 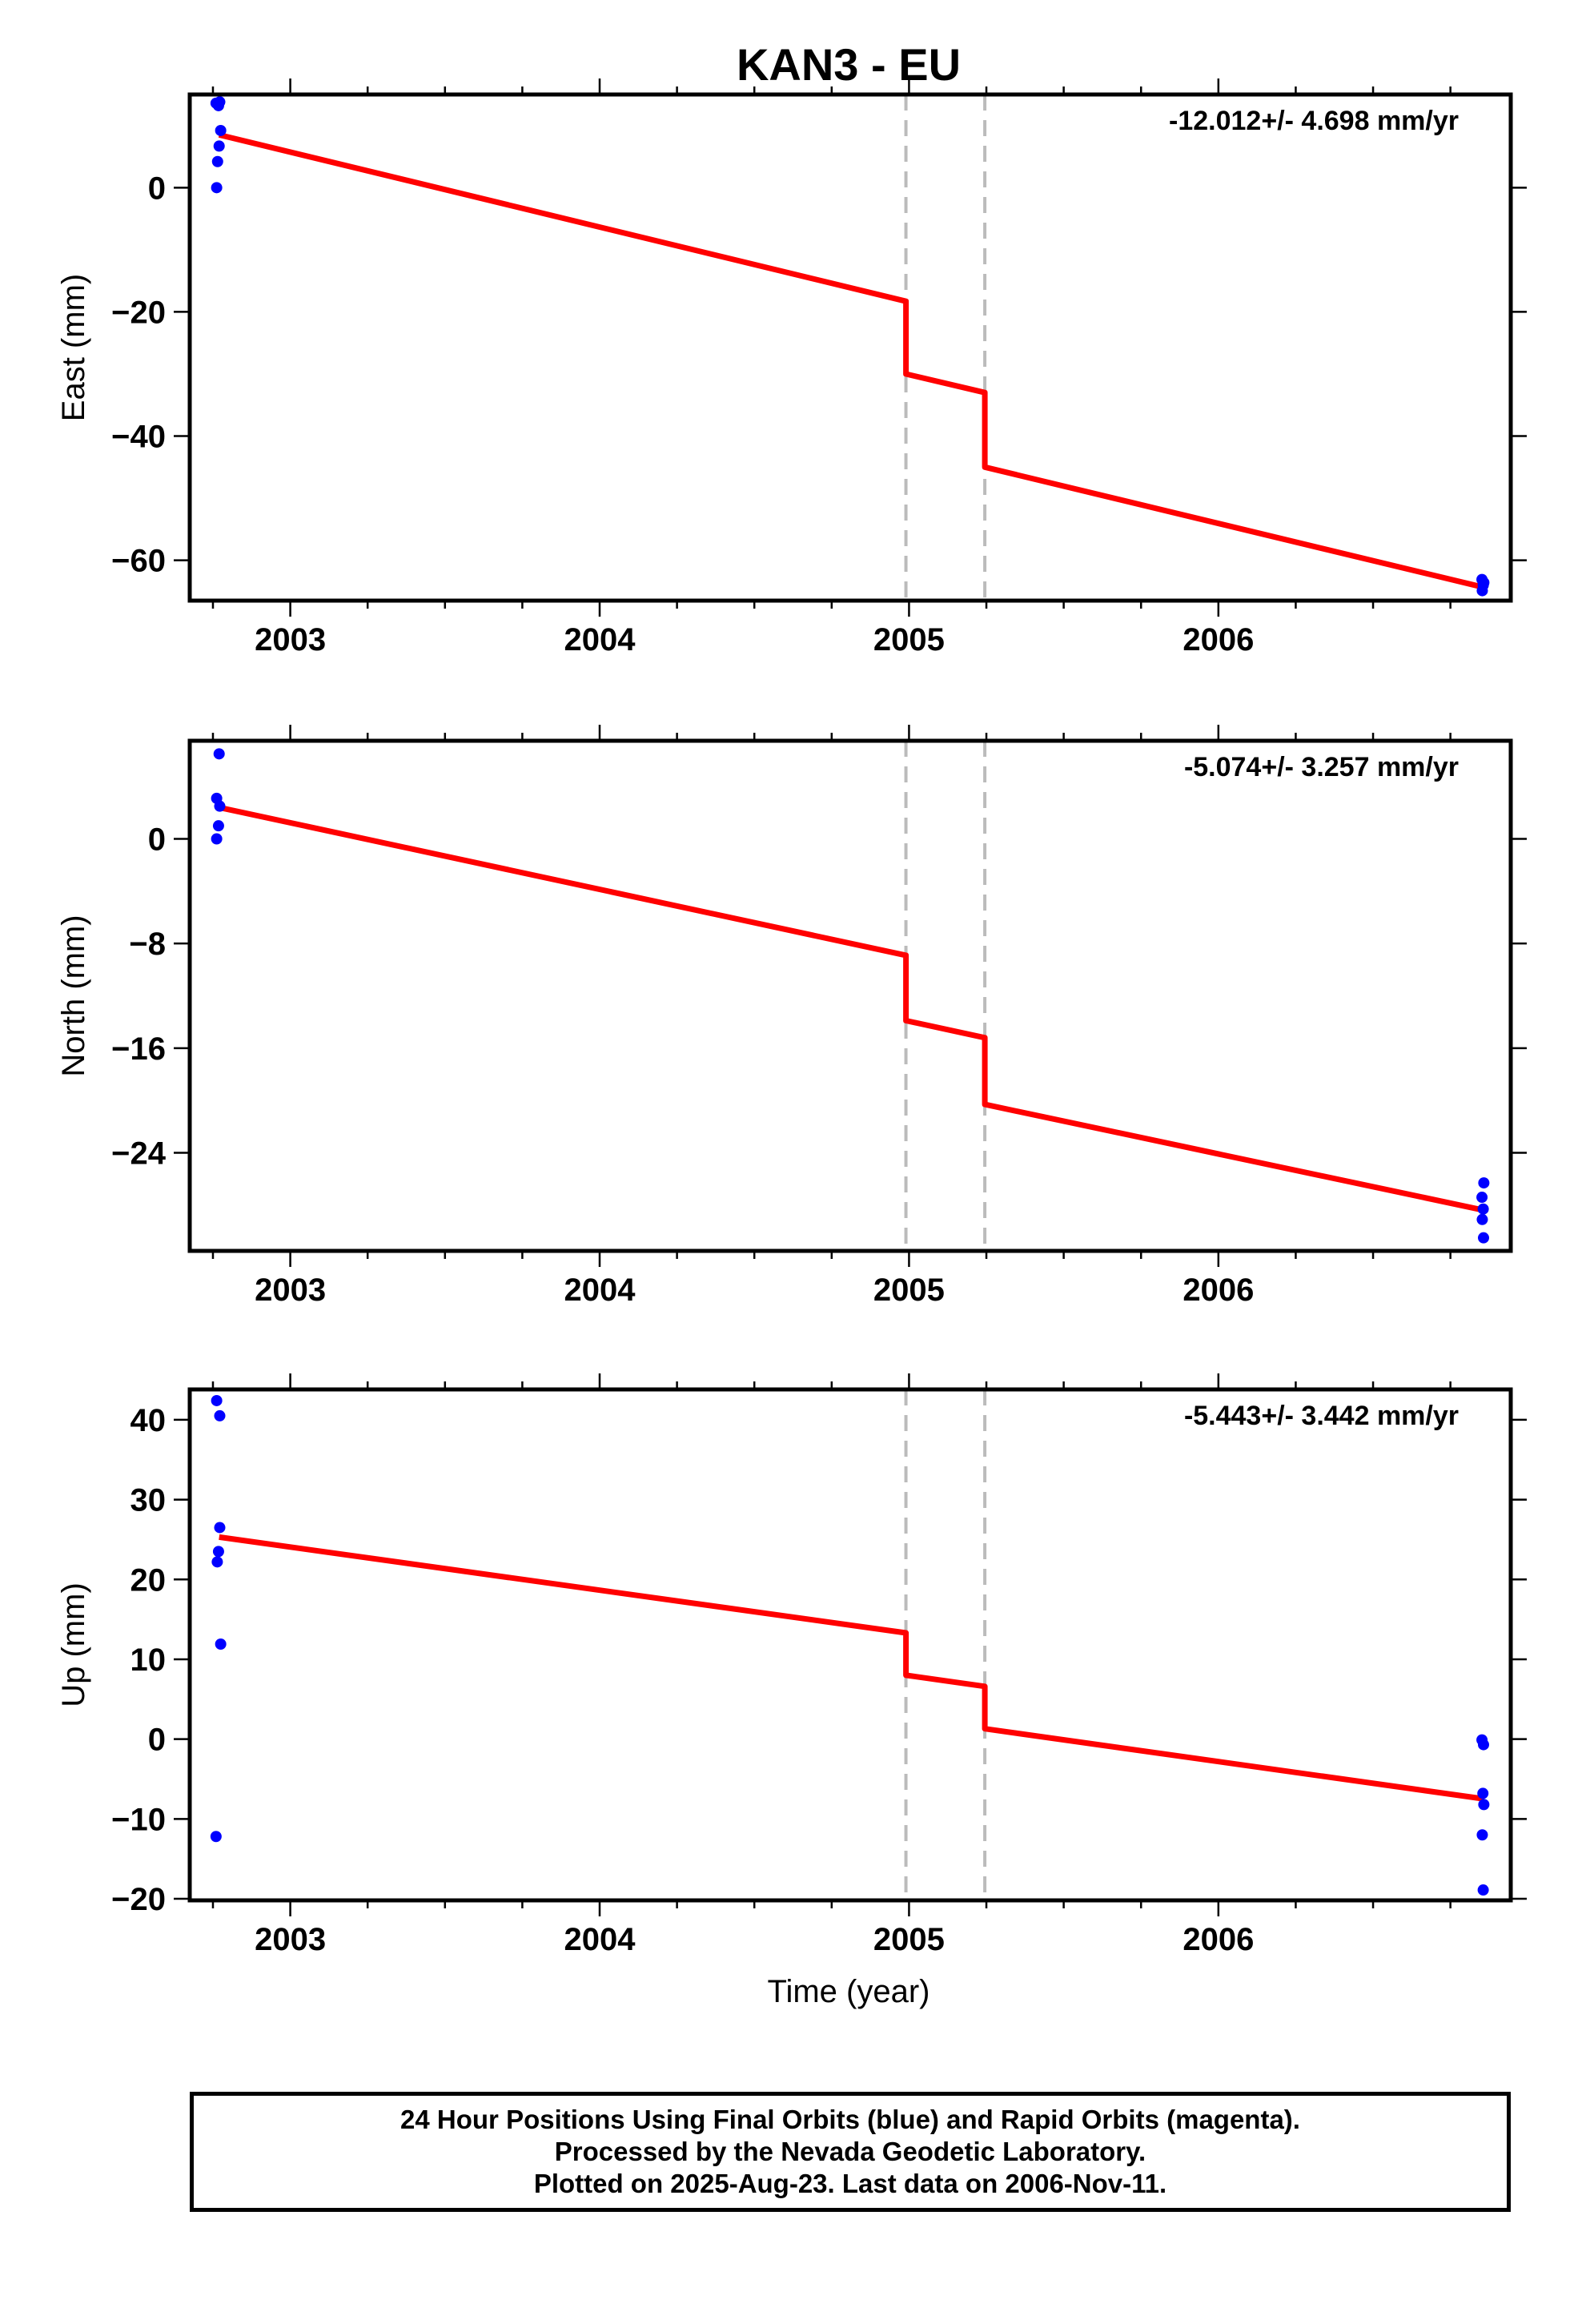 What do you see at coordinates (157, 1740) in the screenshot?
I see `up-y-tick-label: 0` at bounding box center [157, 1740].